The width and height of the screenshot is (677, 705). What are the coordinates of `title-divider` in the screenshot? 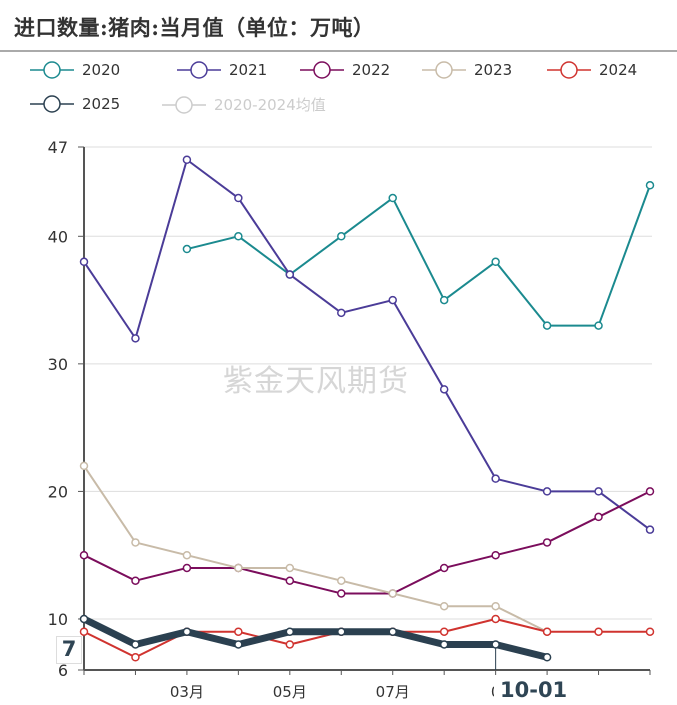 It's located at (338, 51).